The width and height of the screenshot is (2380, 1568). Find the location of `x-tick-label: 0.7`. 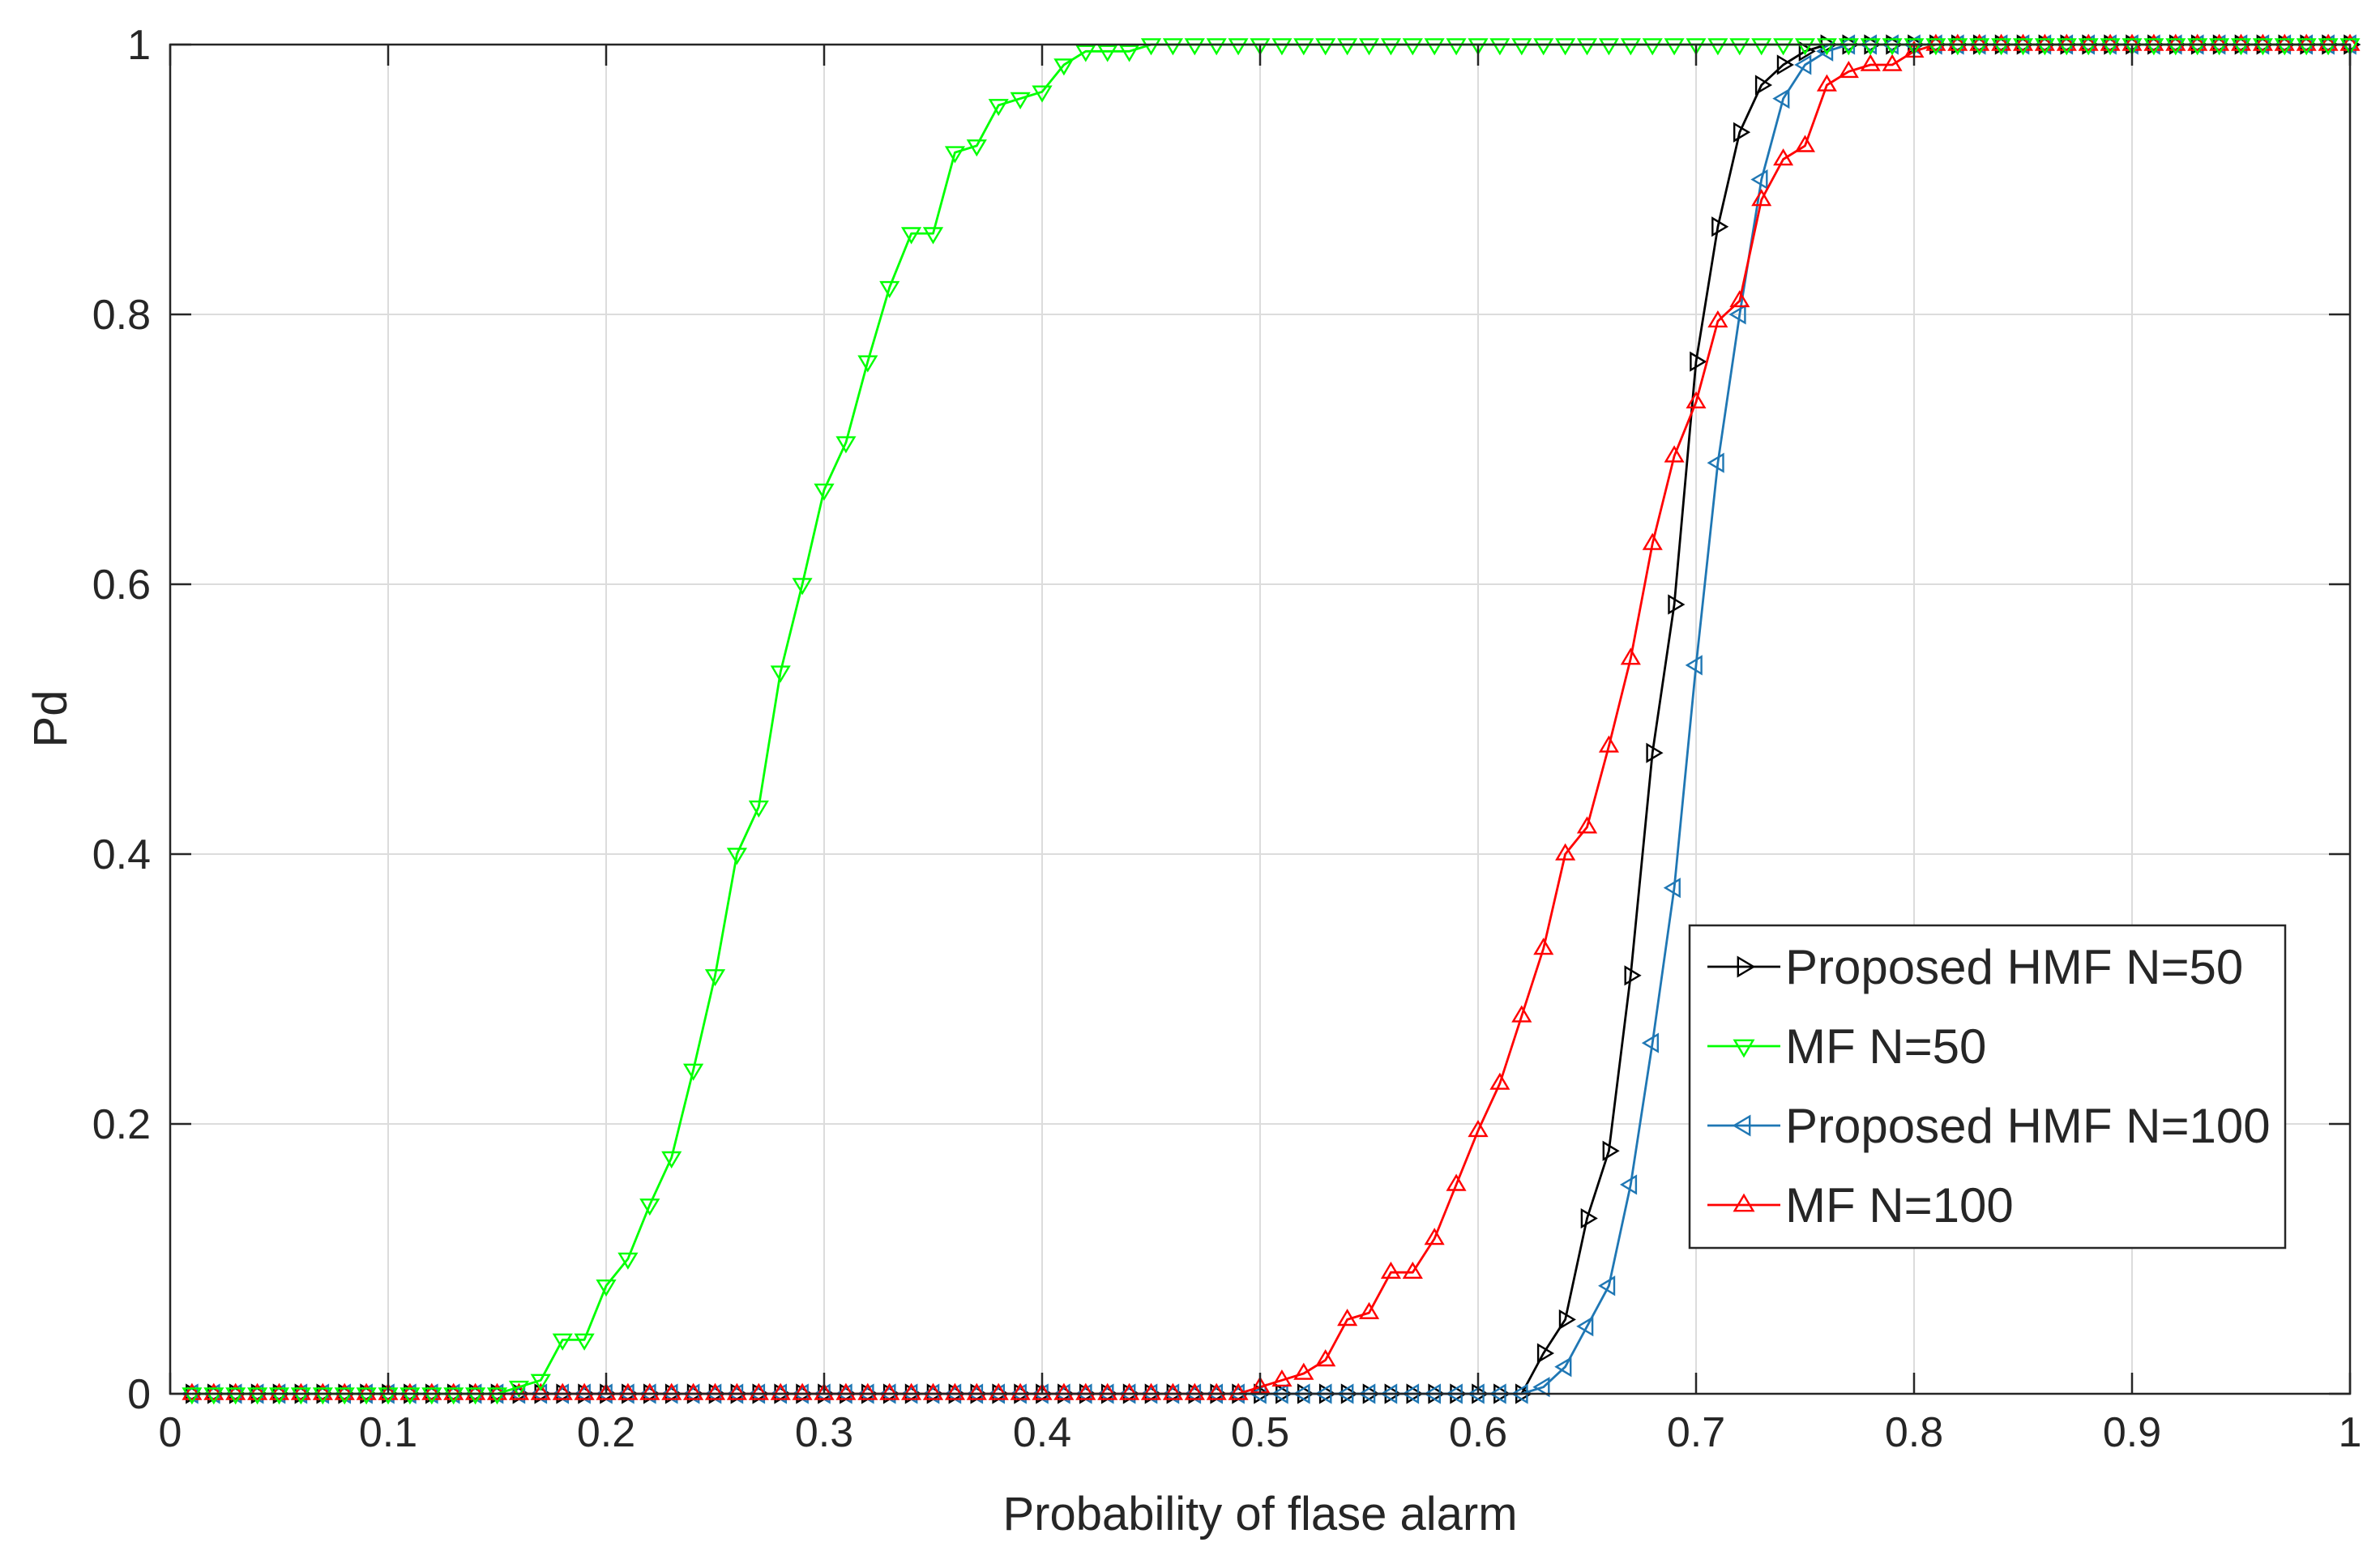

x-tick-label: 0.7 is located at coordinates (1696, 1433).